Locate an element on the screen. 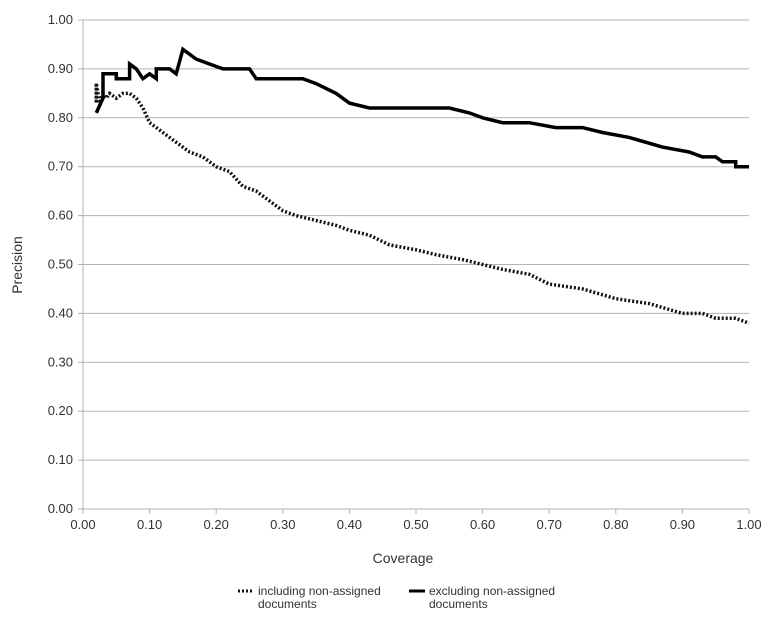 This screenshot has width=764, height=618. x-tick-label: 0.70 is located at coordinates (549, 524).